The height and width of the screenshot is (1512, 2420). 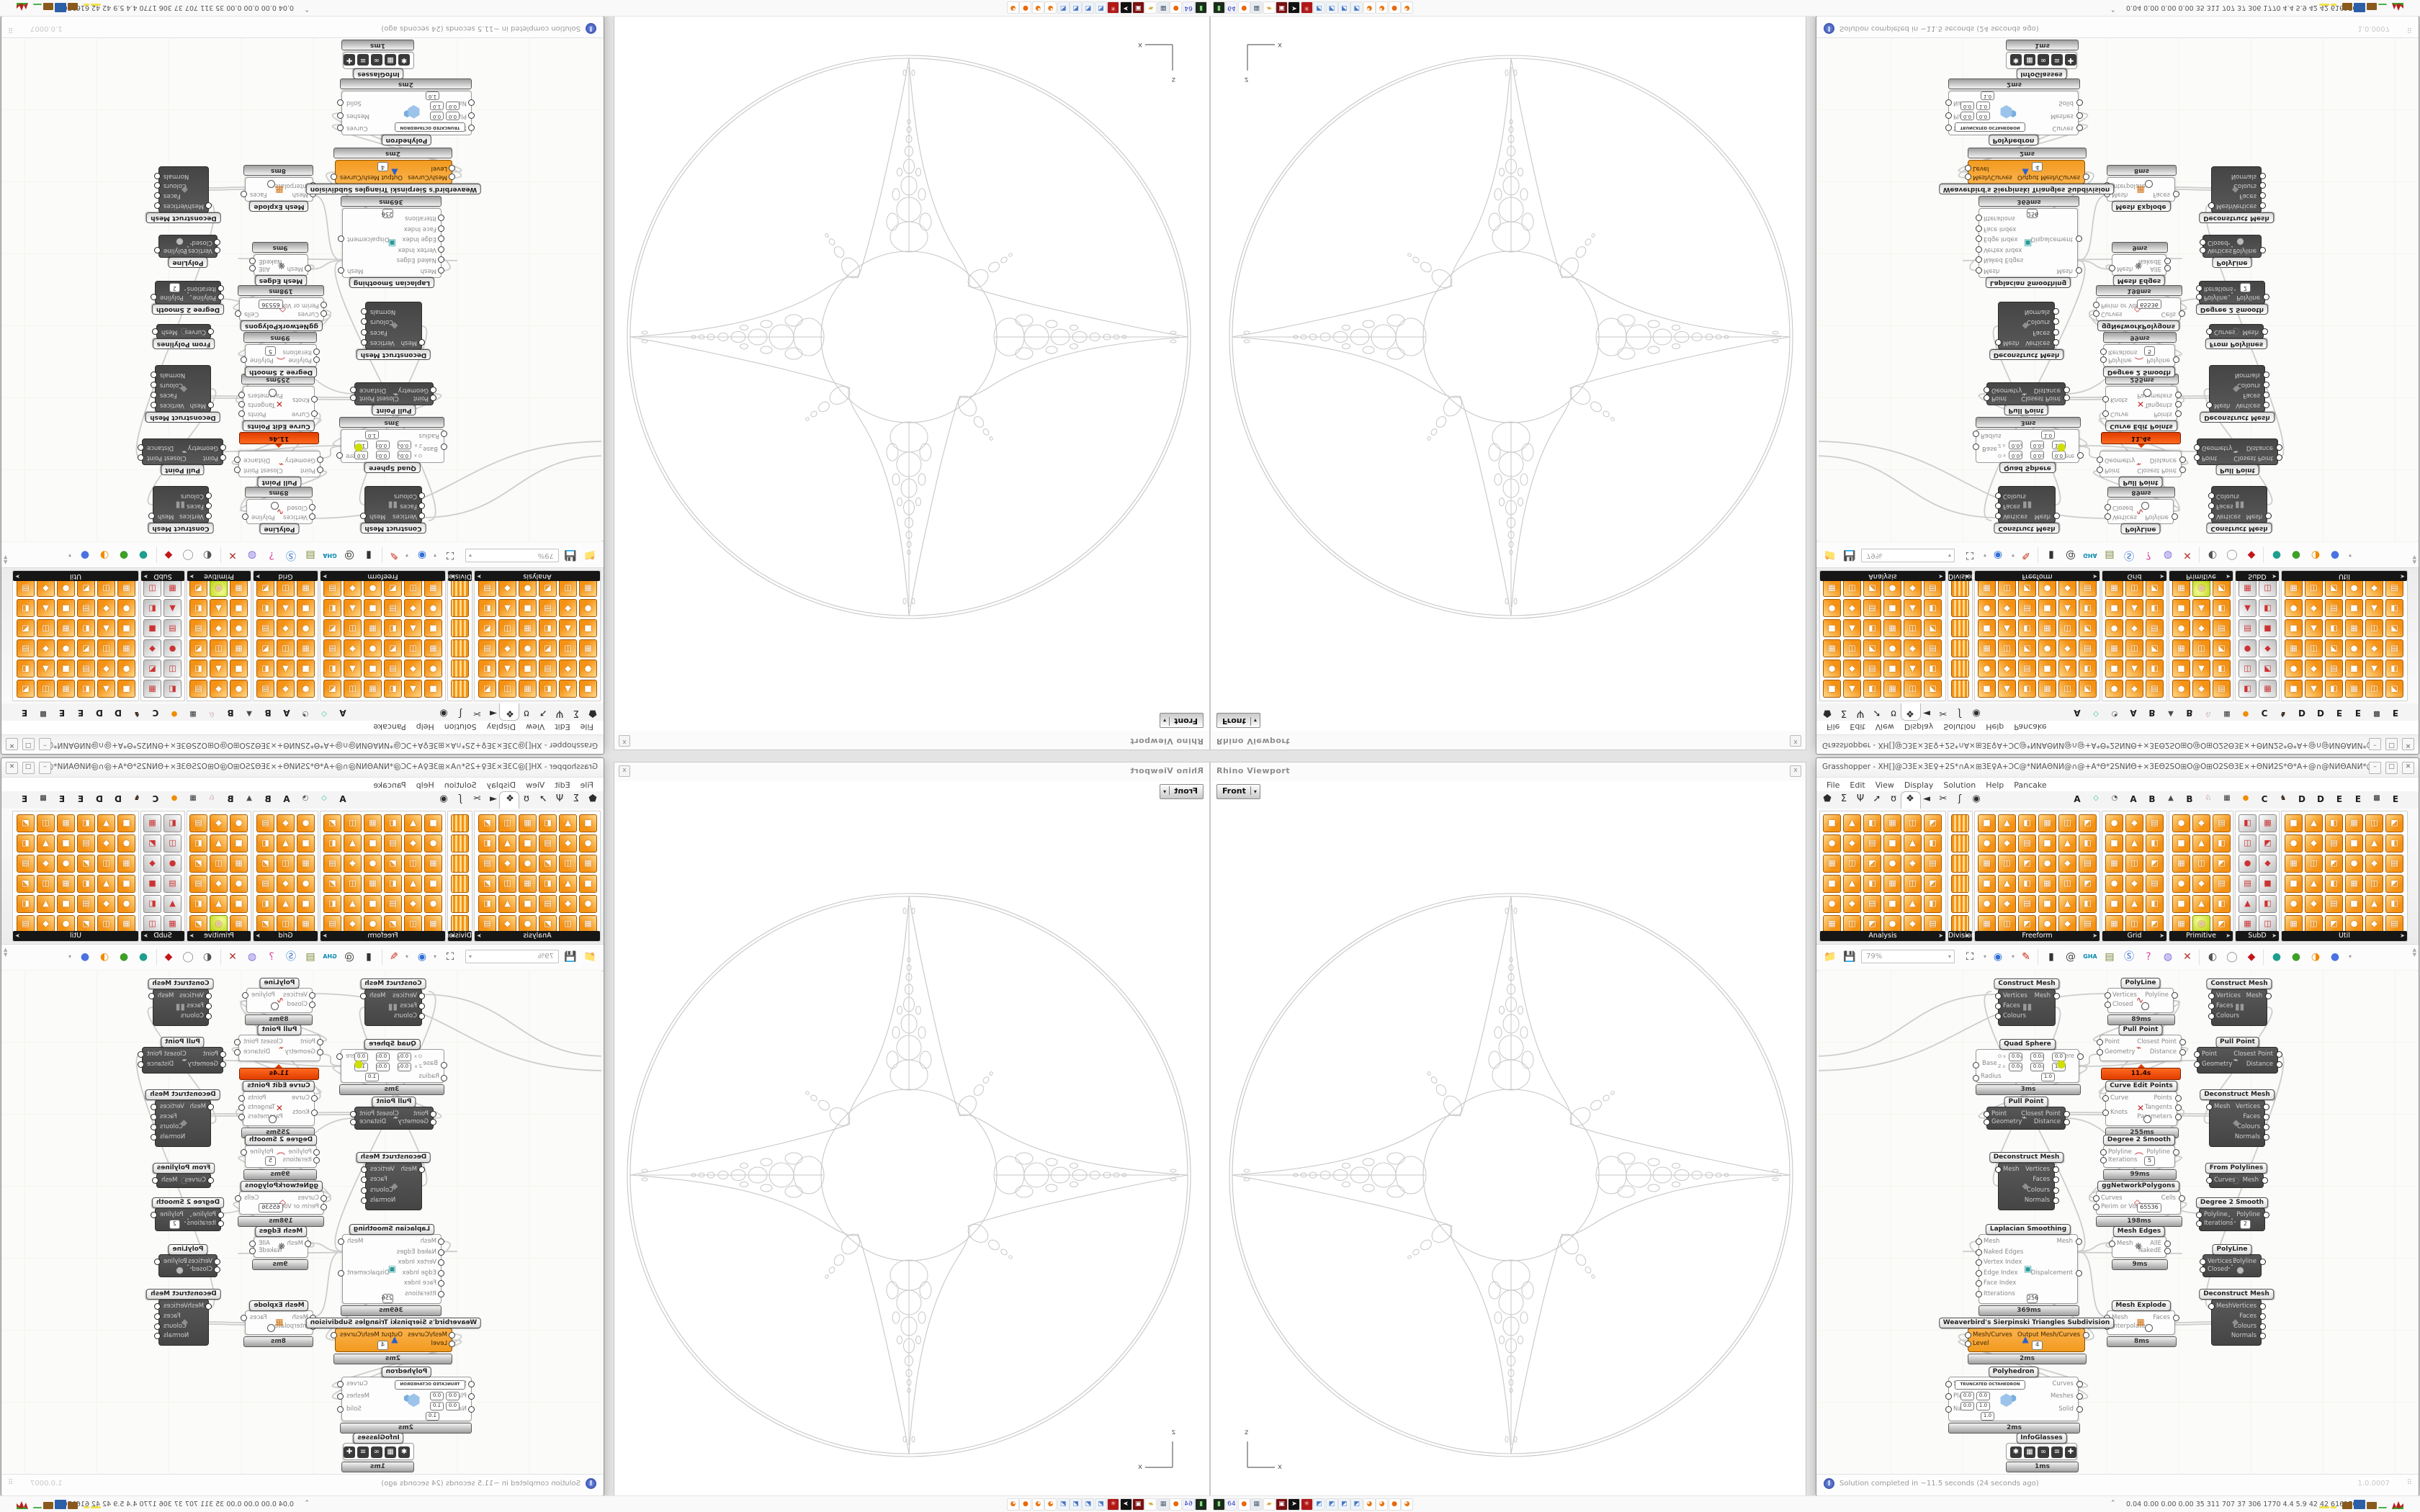 What do you see at coordinates (1407, 1504) in the screenshot?
I see `taskbar-app-blender-3: ◕` at bounding box center [1407, 1504].